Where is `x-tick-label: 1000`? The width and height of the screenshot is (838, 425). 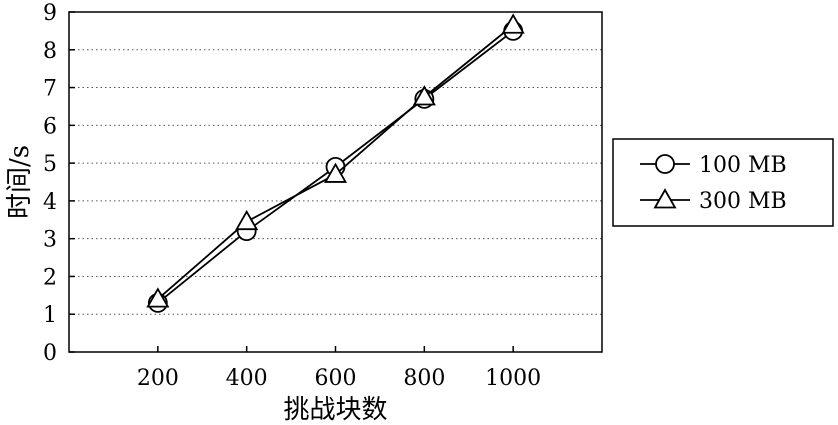
x-tick-label: 1000 is located at coordinates (513, 378).